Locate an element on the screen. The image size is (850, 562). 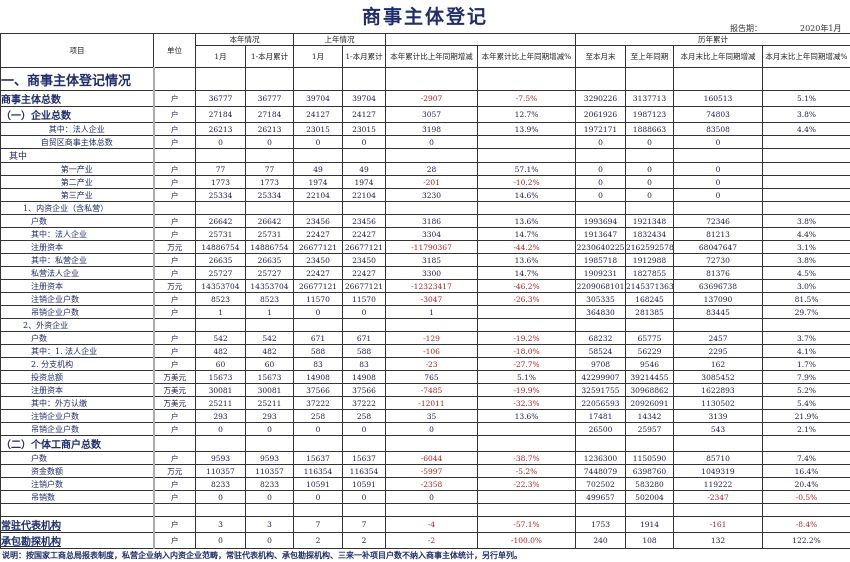
cell-value: 305335 is located at coordinates (600, 299).